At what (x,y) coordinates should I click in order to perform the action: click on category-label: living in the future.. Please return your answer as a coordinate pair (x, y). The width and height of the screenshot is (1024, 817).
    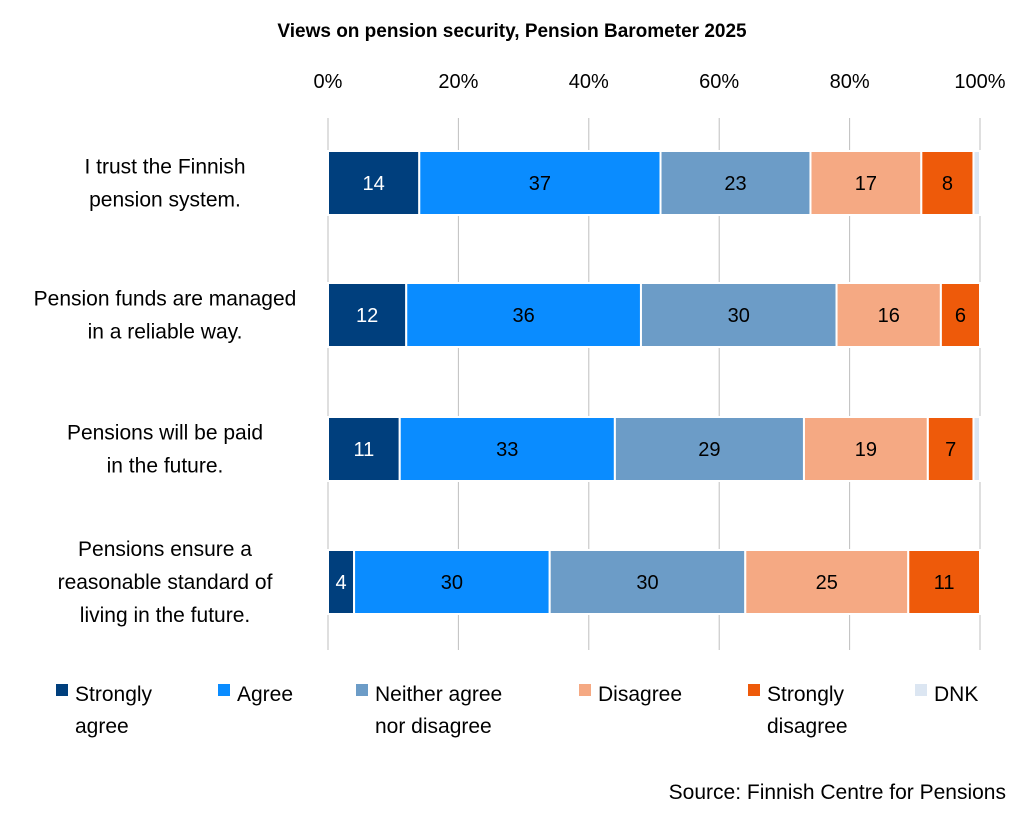
    Looking at the image, I should click on (165, 615).